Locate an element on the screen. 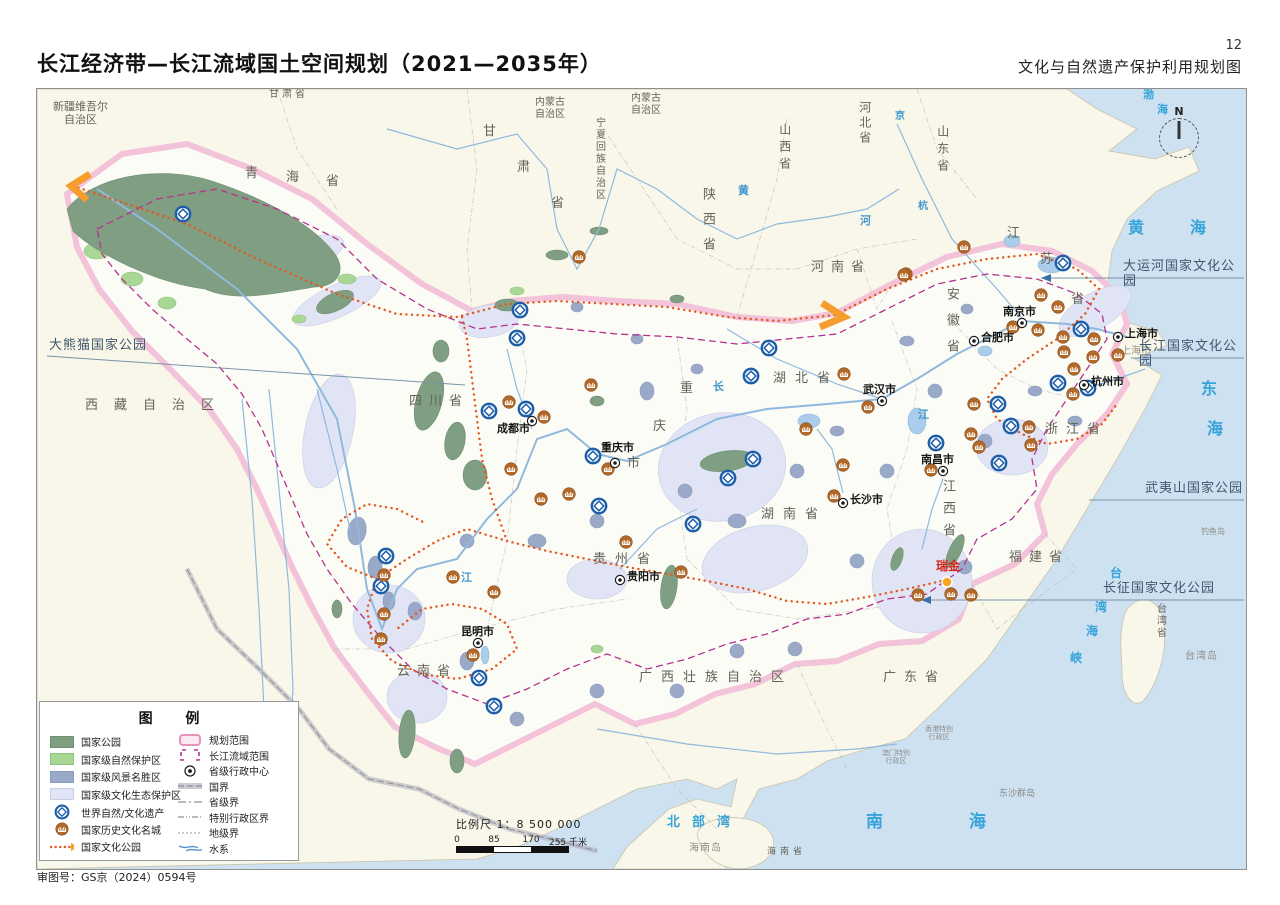 The height and width of the screenshot is (905, 1280). province-label: 省 is located at coordinates (1078, 299).